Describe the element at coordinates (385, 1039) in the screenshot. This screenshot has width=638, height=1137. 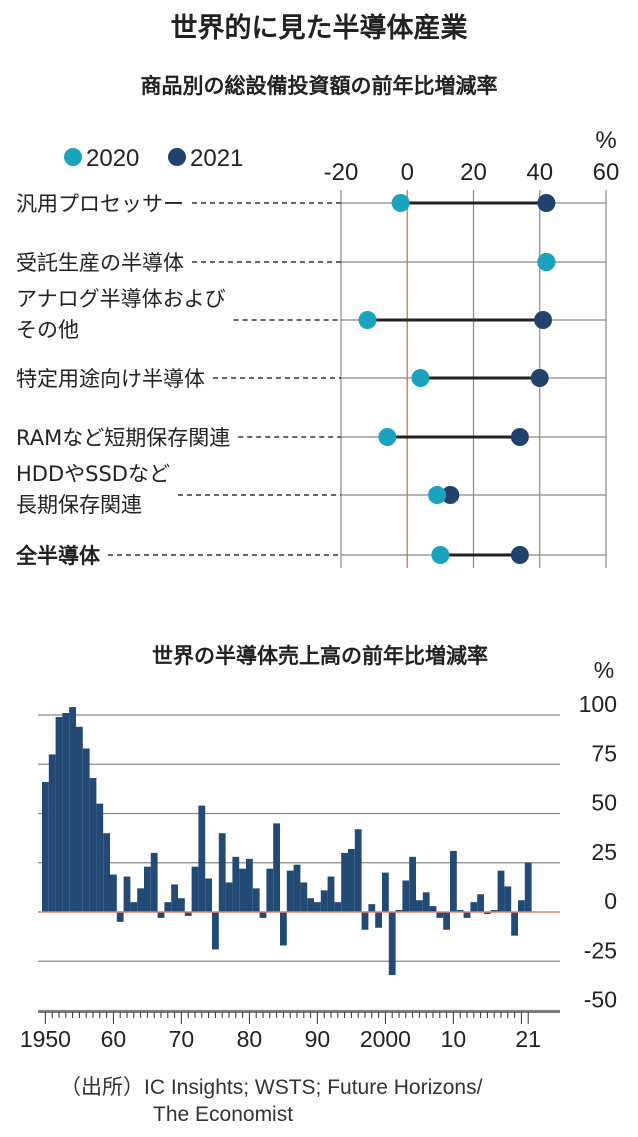
I see `chart2-x-tick-label: 2000` at that location.